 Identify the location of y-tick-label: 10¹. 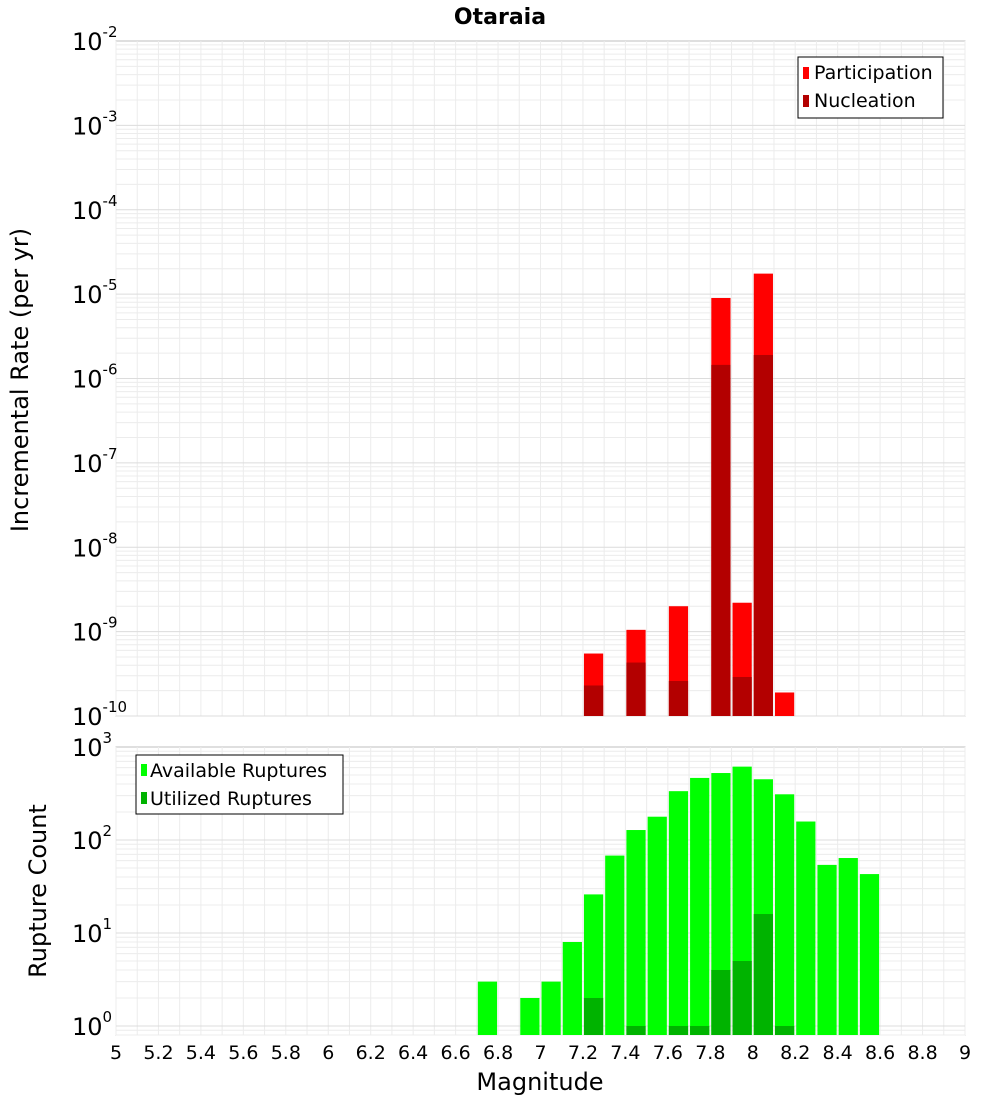
(92, 931).